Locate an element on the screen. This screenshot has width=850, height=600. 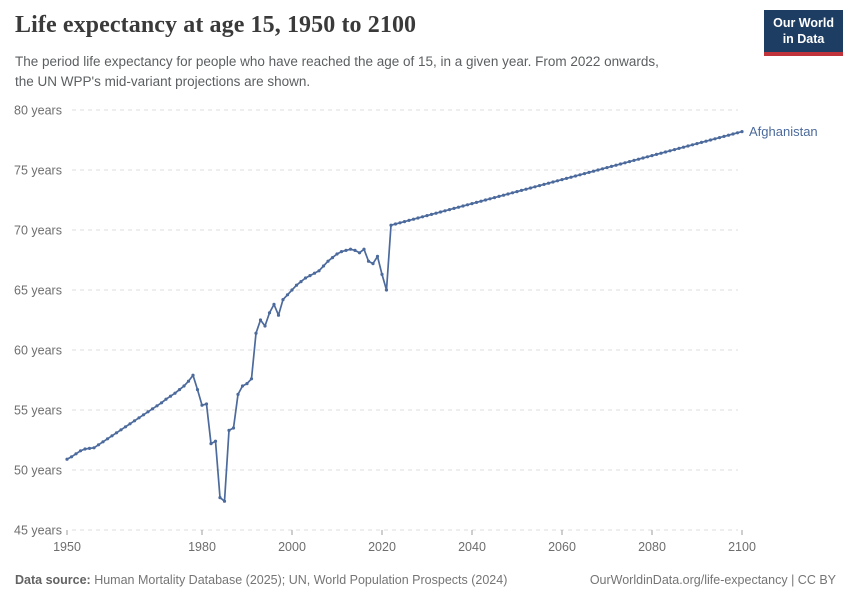
y-axis-label: 60 years is located at coordinates (38, 351).